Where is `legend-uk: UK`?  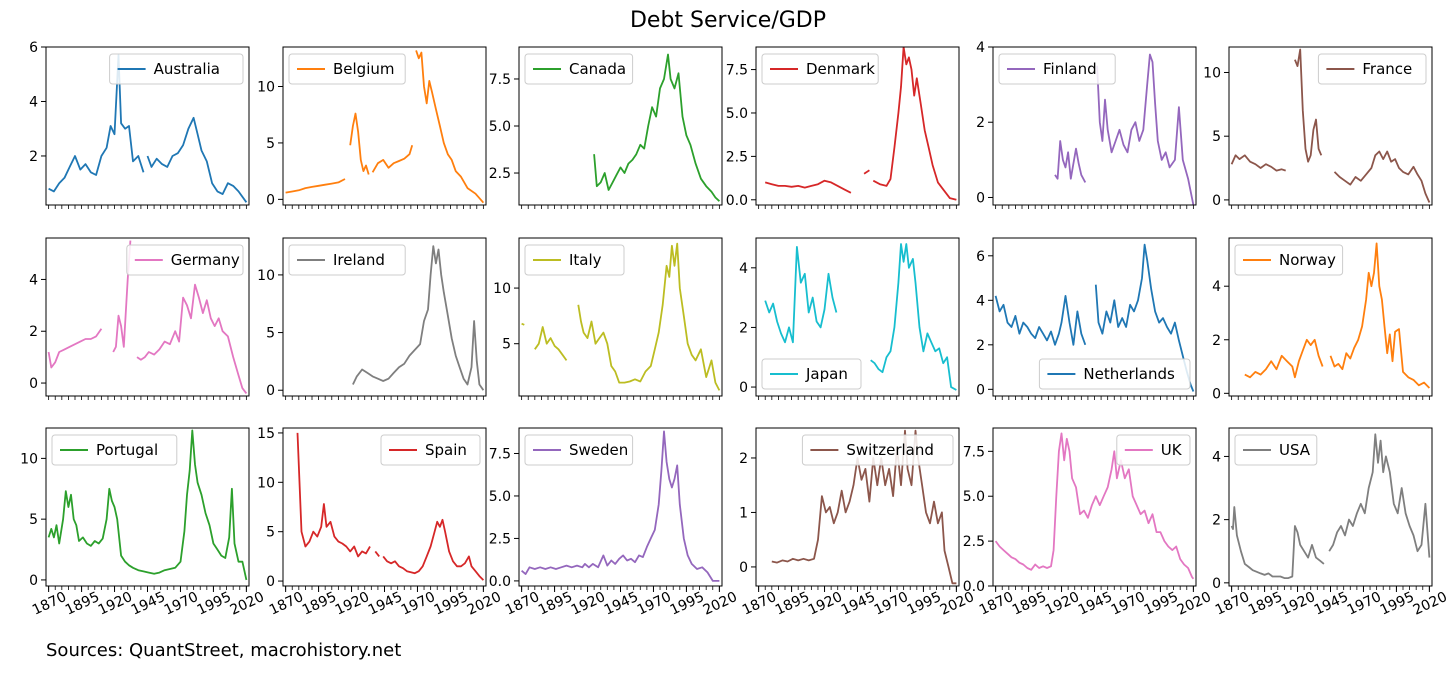
legend-uk: UK is located at coordinates (1153, 450).